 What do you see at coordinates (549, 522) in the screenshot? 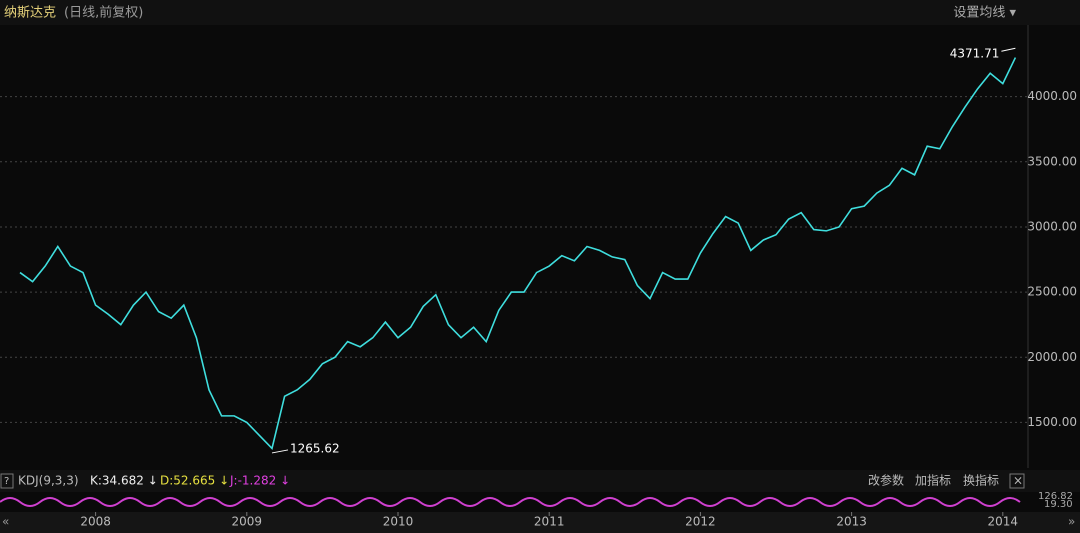
I see `x-tick-label: 2011` at bounding box center [549, 522].